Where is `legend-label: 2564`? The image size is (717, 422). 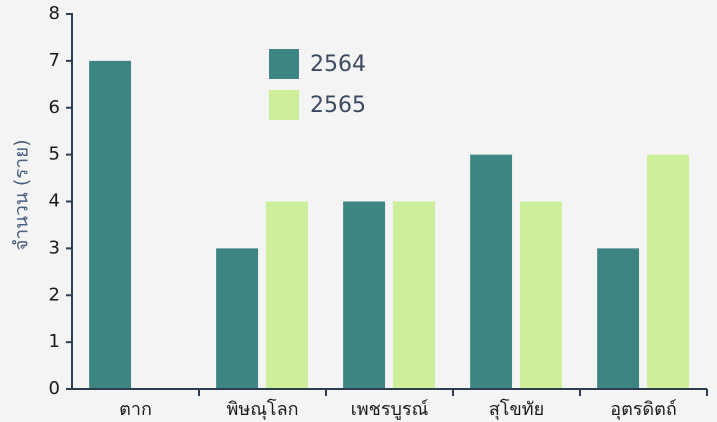 legend-label: 2564 is located at coordinates (338, 64).